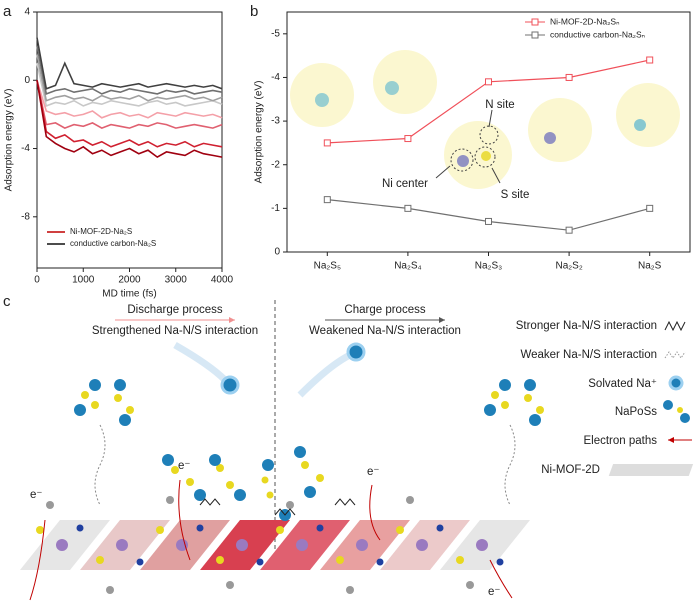  What do you see at coordinates (25, 216) in the screenshot?
I see `y-tick-label: -8` at bounding box center [25, 216].